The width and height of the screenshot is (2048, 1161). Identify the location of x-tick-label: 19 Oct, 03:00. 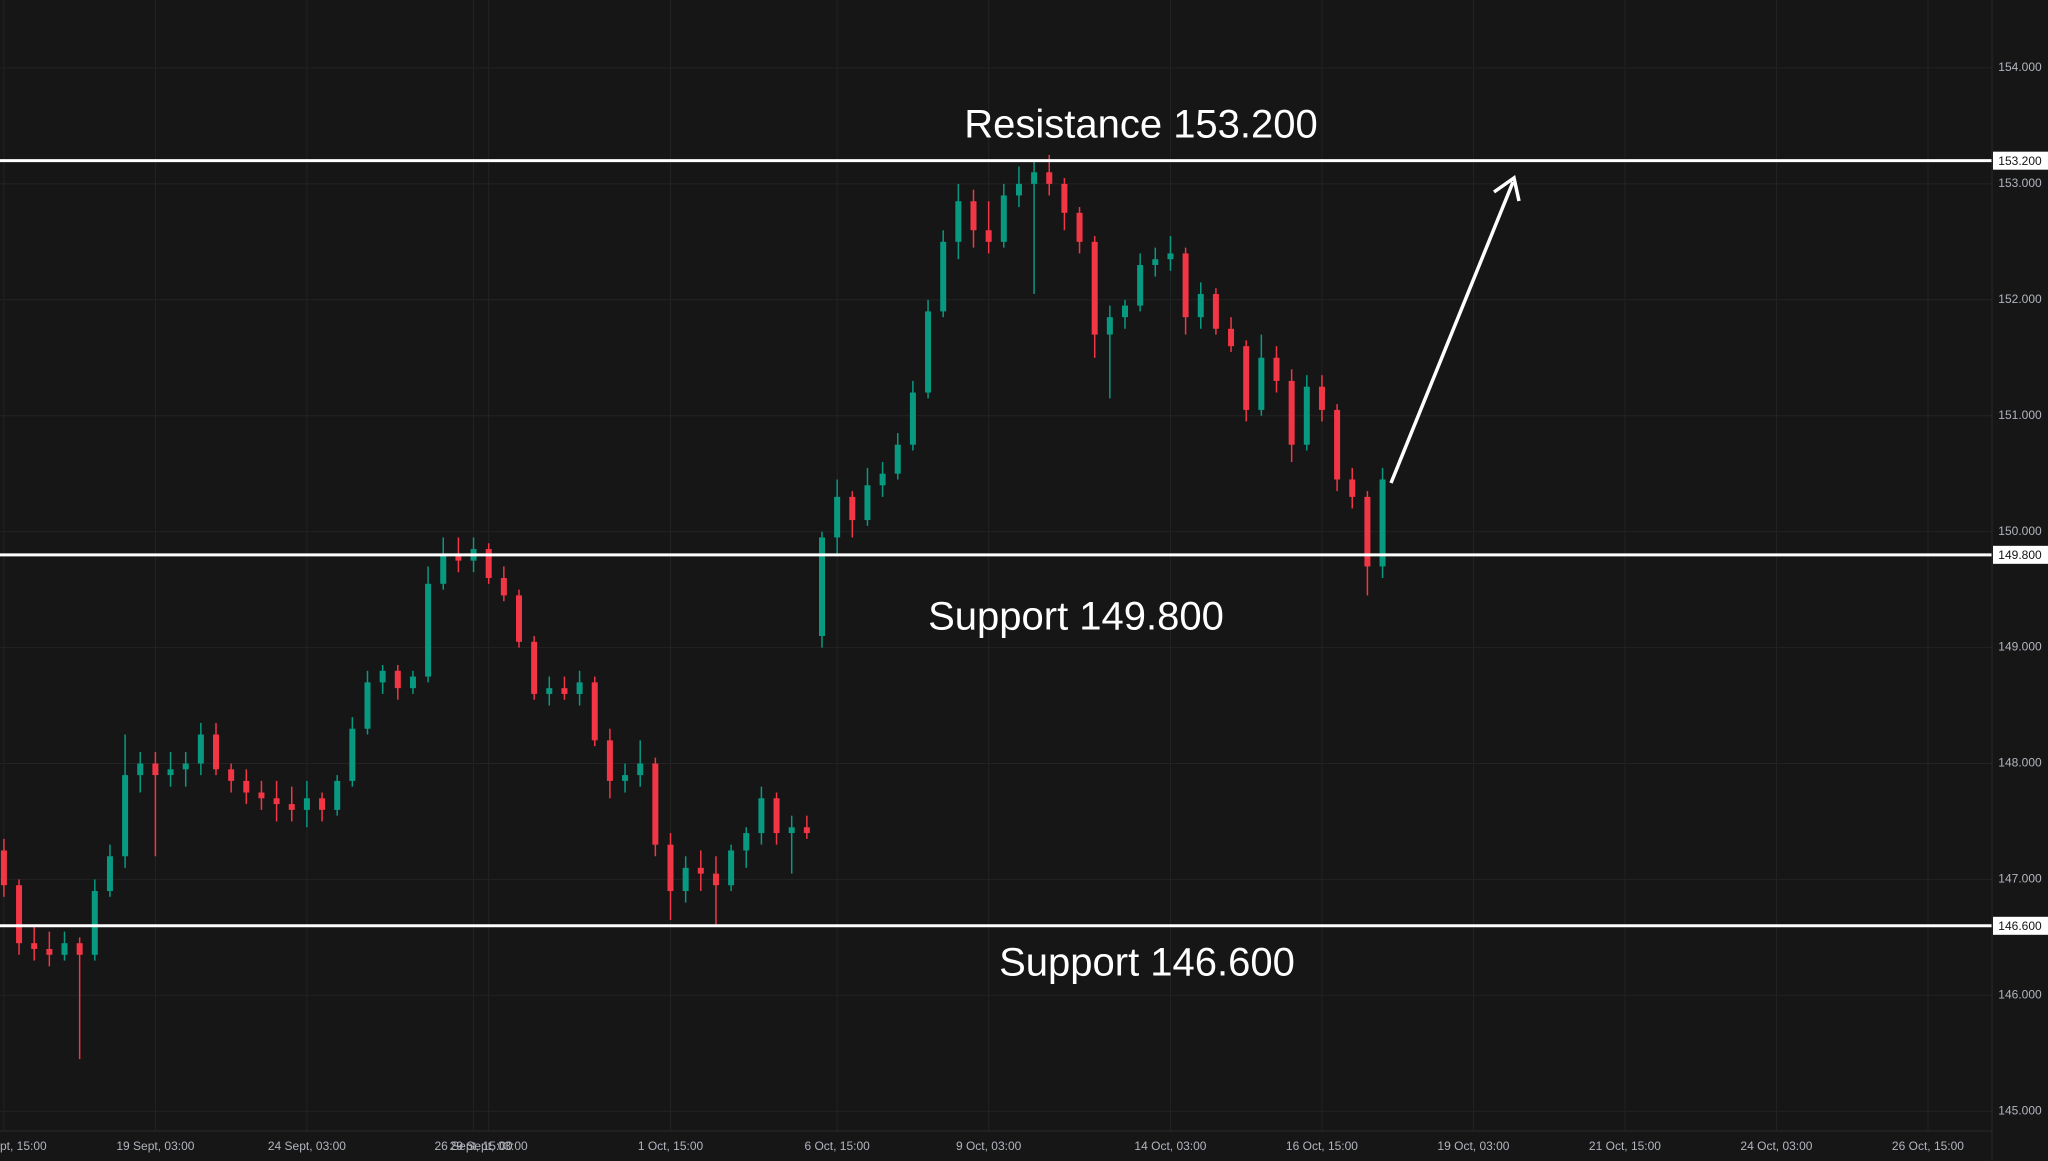
(1473, 1146).